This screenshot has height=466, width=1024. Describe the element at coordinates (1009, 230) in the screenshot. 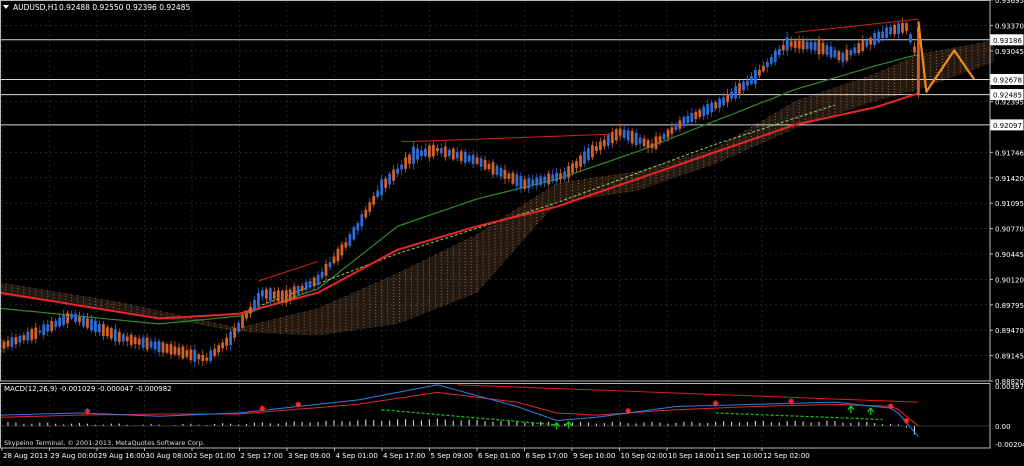

I see `y-tick-label: 0.90770` at that location.